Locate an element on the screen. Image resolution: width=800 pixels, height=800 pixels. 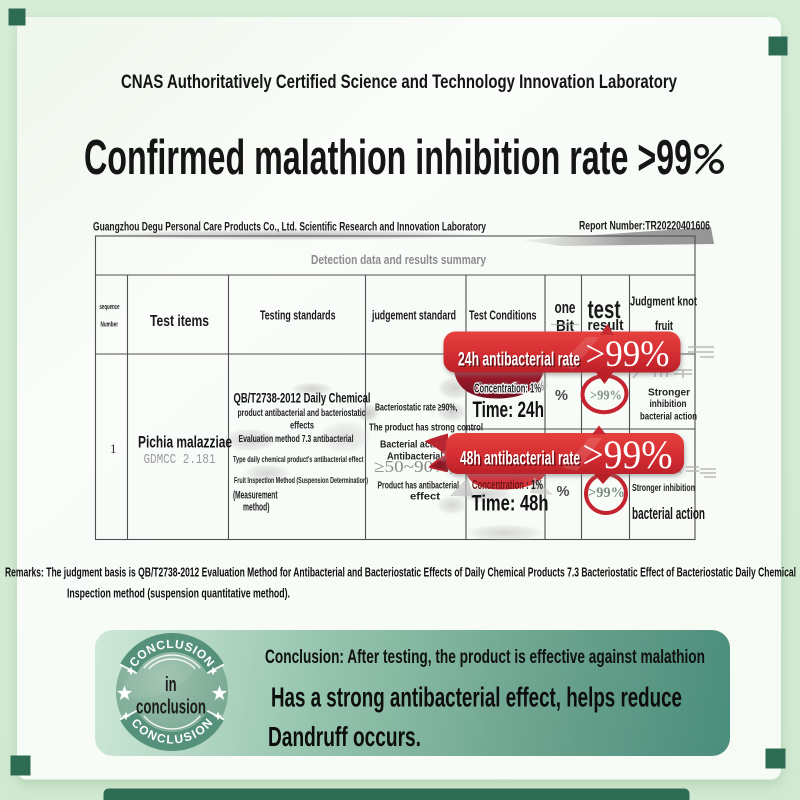
svg-text: Pichia malazziae is located at coordinates (185, 442).